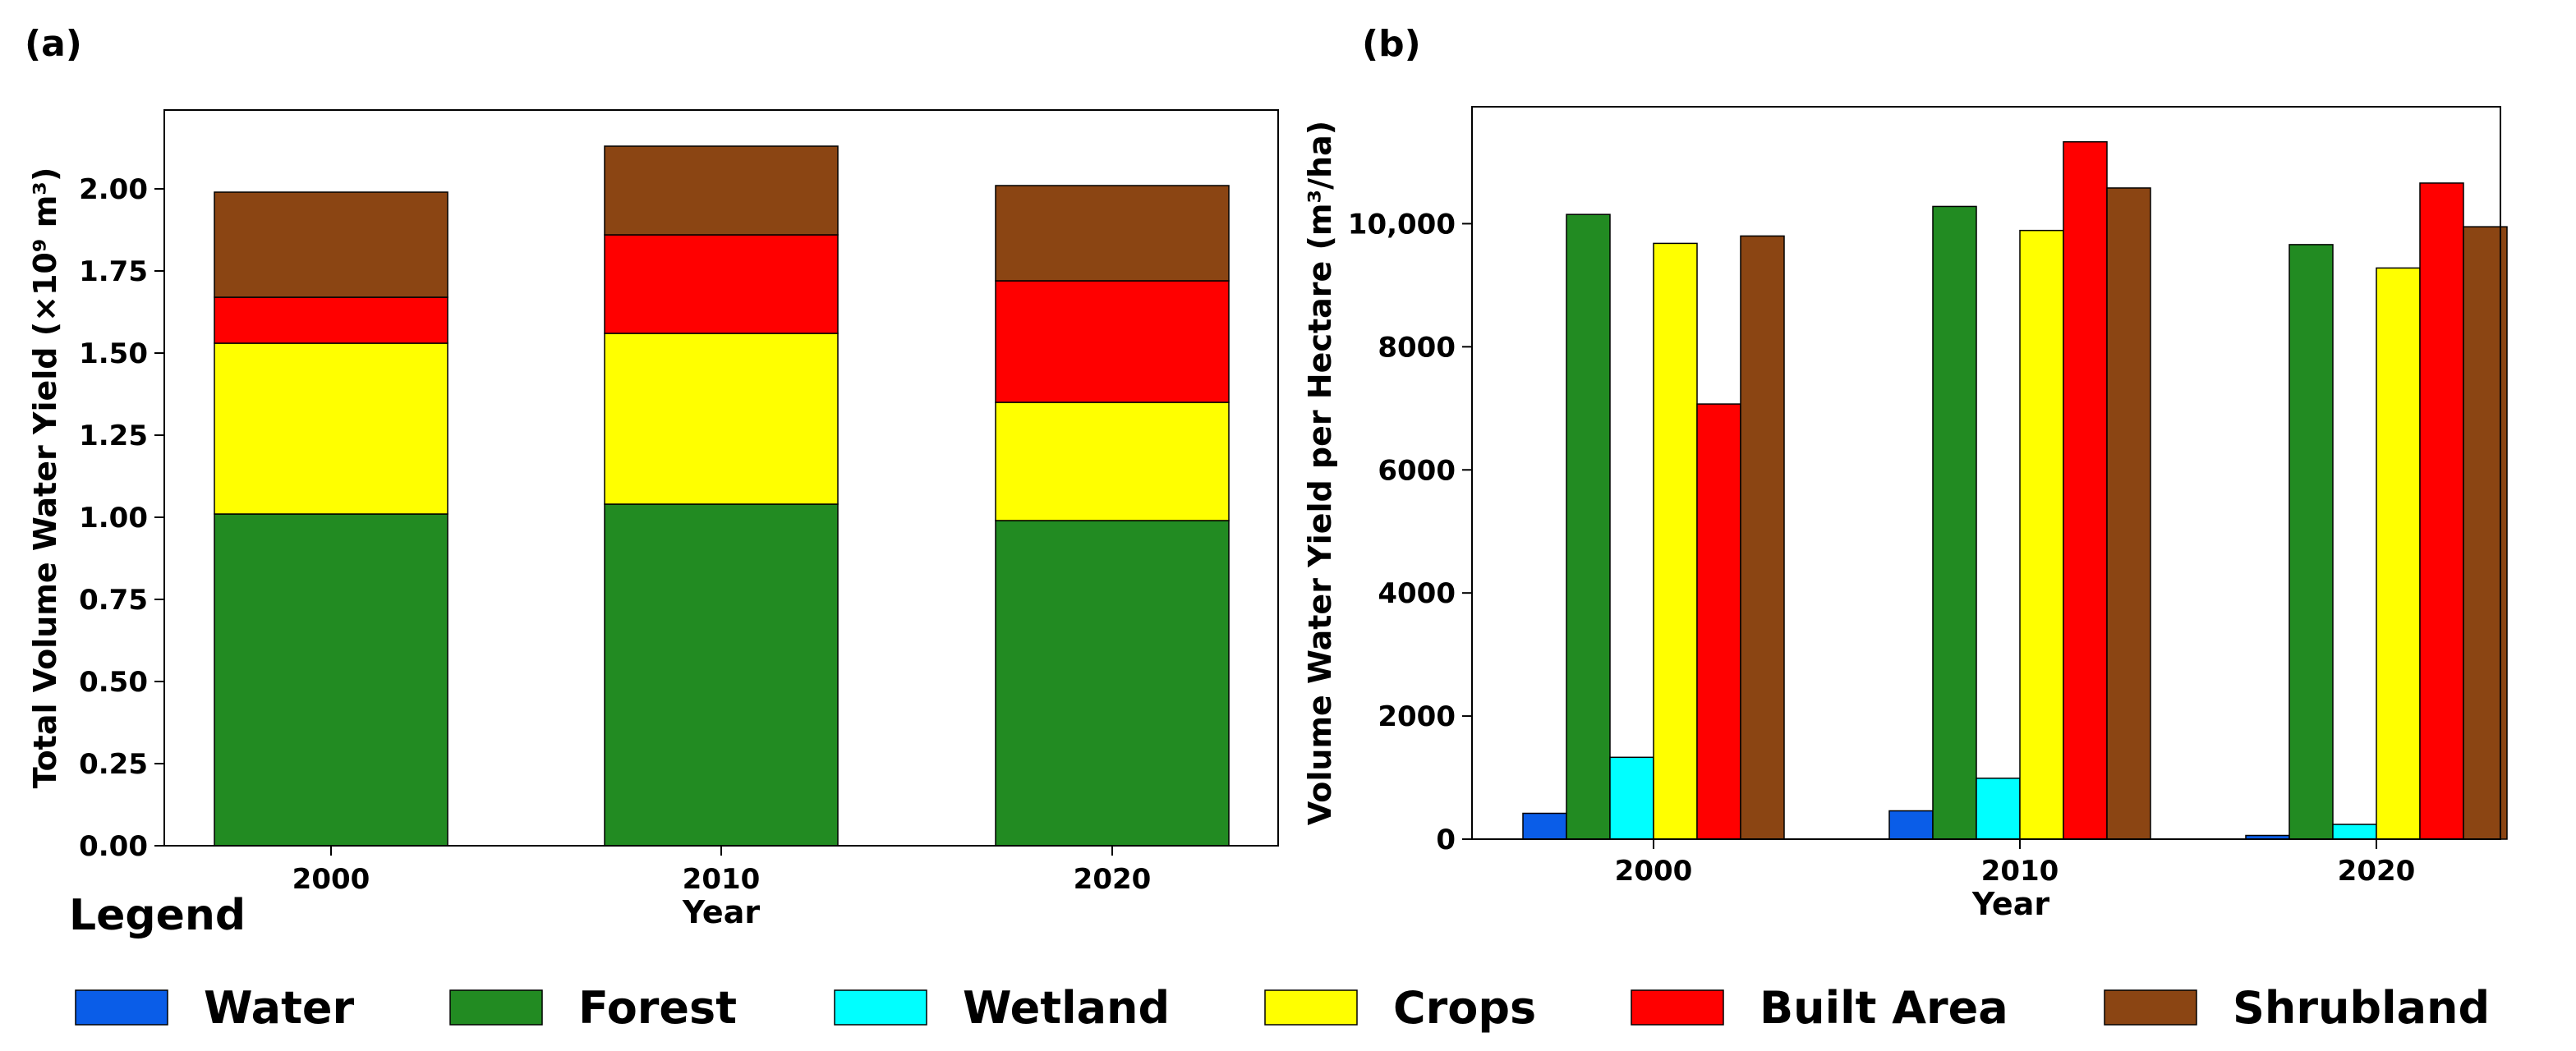 This screenshot has width=2576, height=1051. I want to click on b-bar-forest-2000, so click(1588, 526).